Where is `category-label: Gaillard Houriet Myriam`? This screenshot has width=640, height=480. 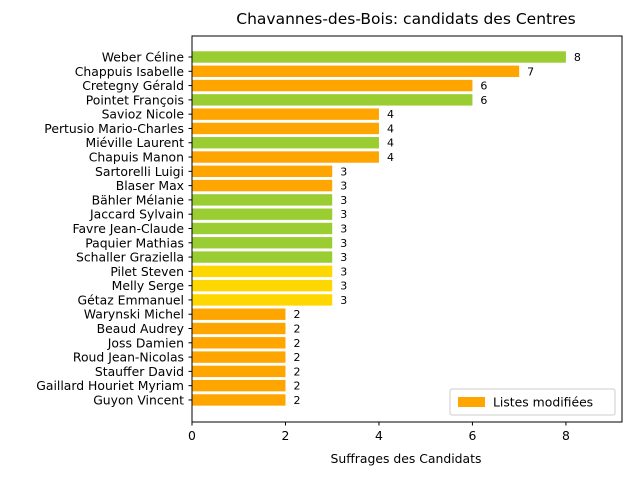
category-label: Gaillard Houriet Myriam is located at coordinates (110, 385).